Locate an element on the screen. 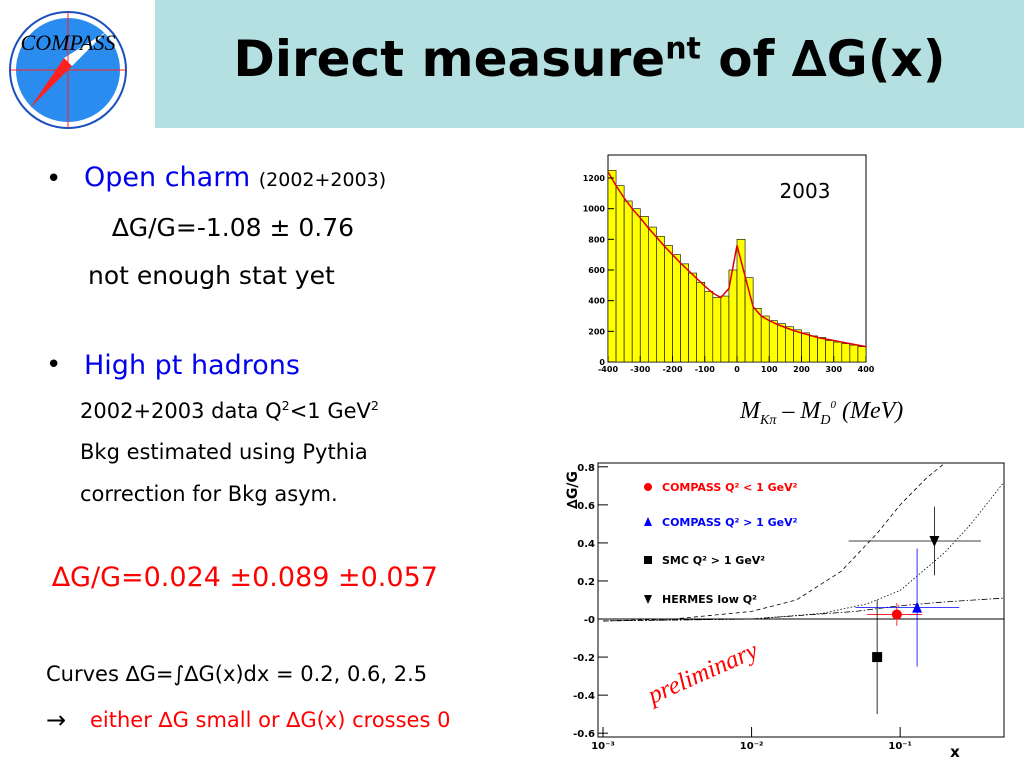 The image size is (1024, 768). y-tick-label: 400 is located at coordinates (596, 301).